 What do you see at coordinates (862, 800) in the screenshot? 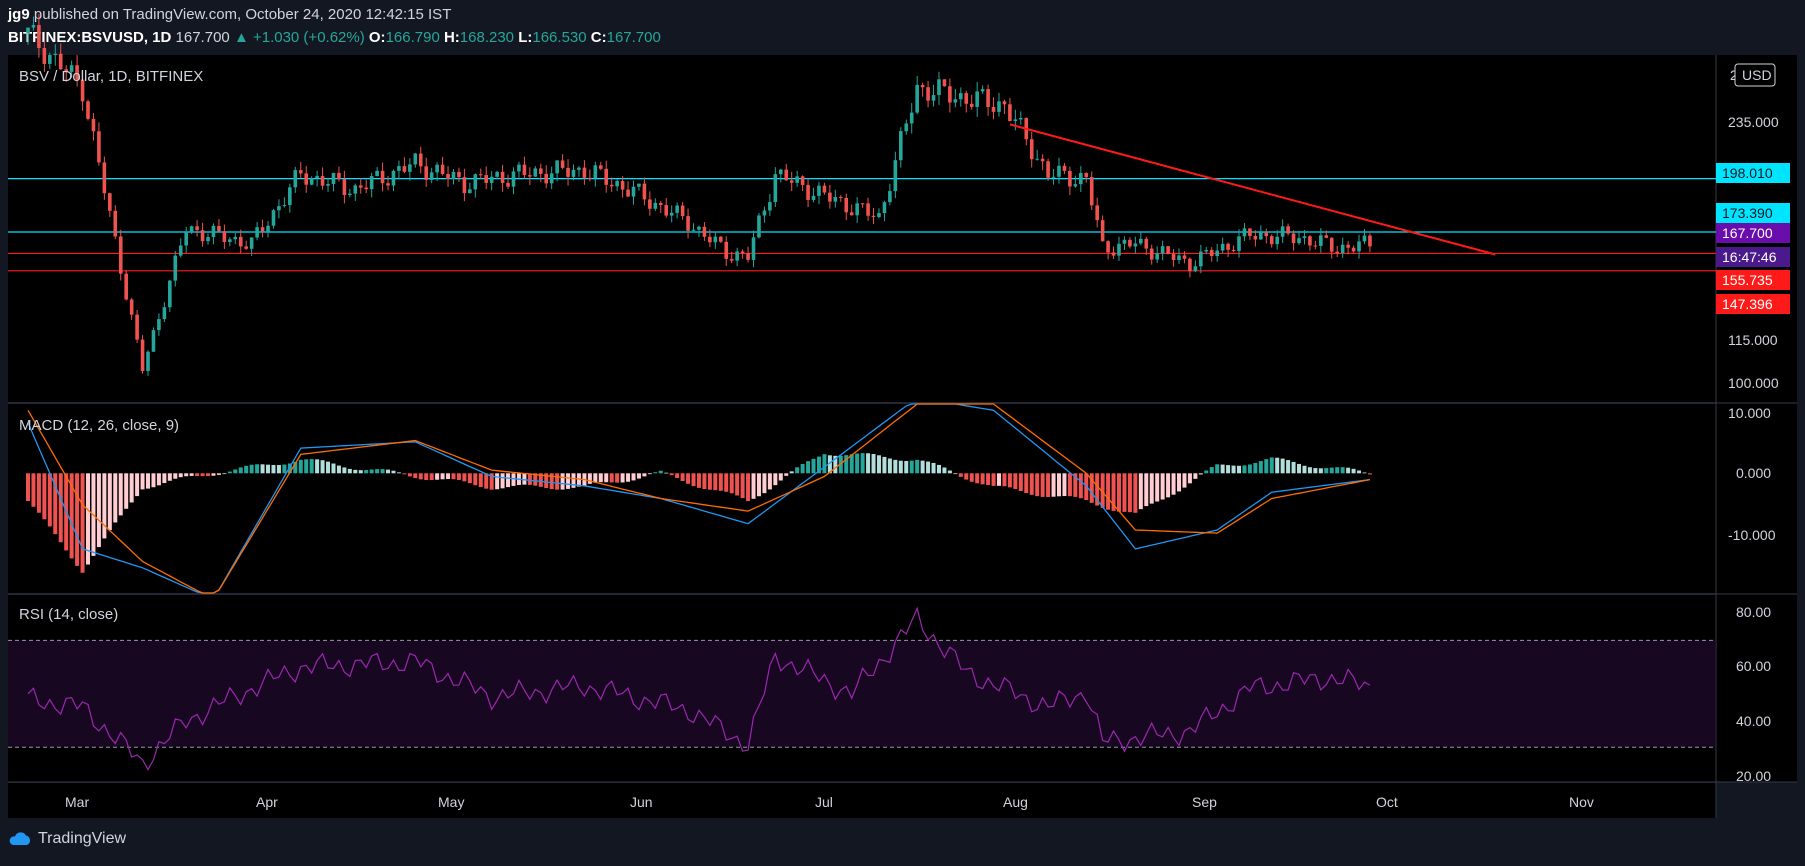
I see `time-axis` at bounding box center [862, 800].